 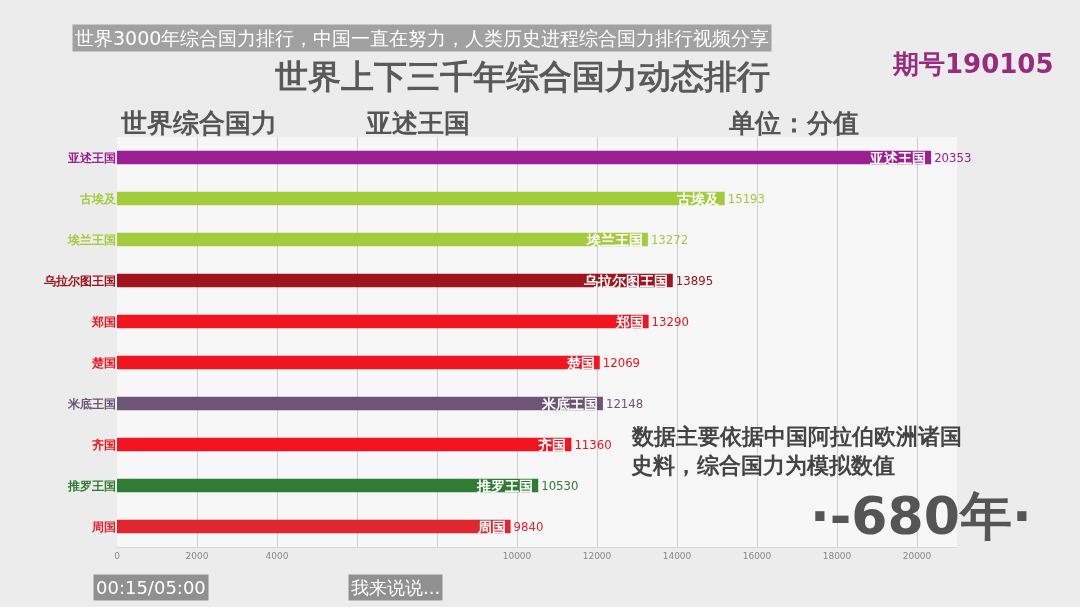 What do you see at coordinates (79, 280) in the screenshot?
I see `y-tick-label: 乌拉尔图王国` at bounding box center [79, 280].